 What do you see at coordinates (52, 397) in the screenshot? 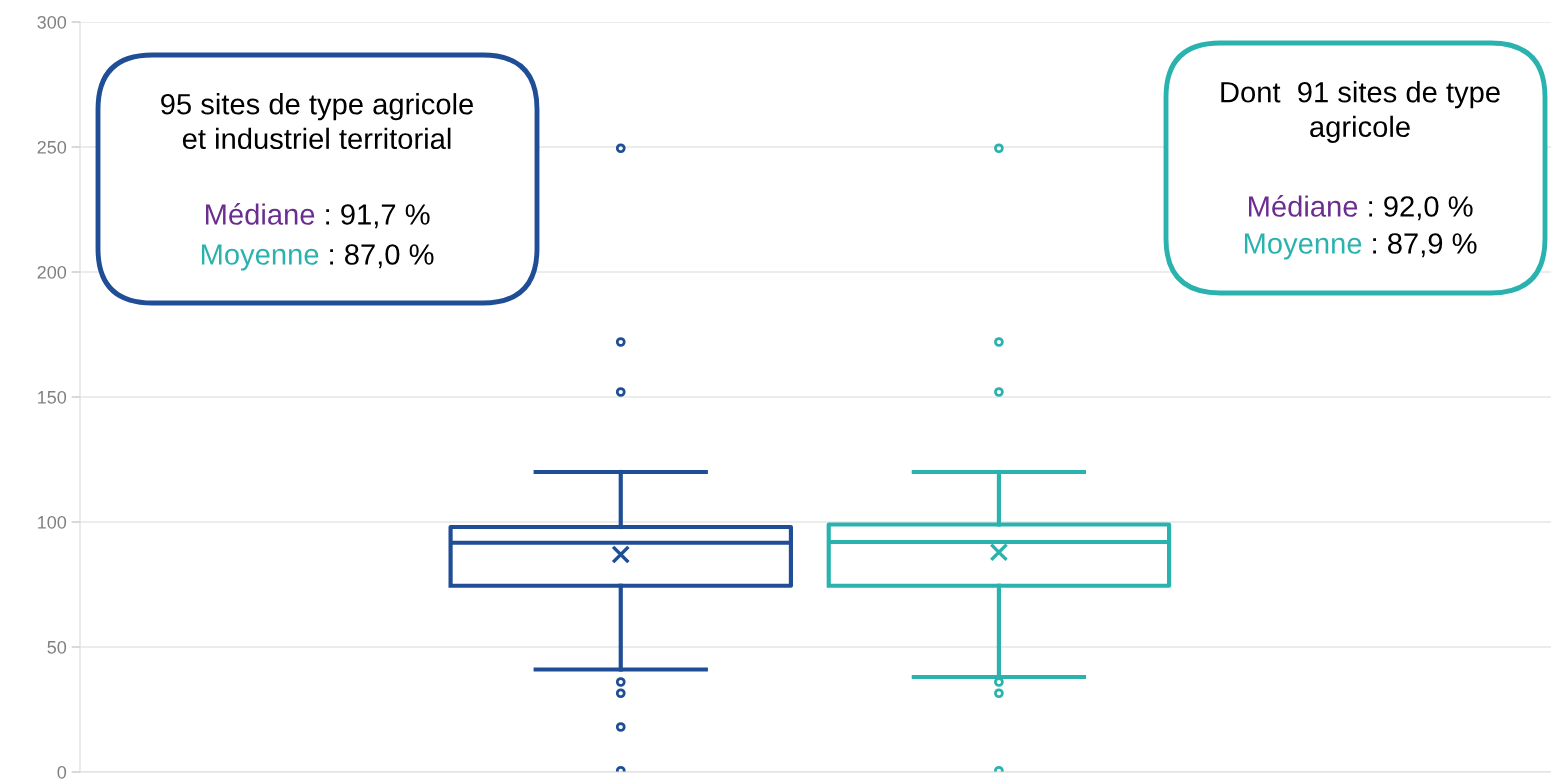
I see `y-tick-label: 150` at bounding box center [52, 397].